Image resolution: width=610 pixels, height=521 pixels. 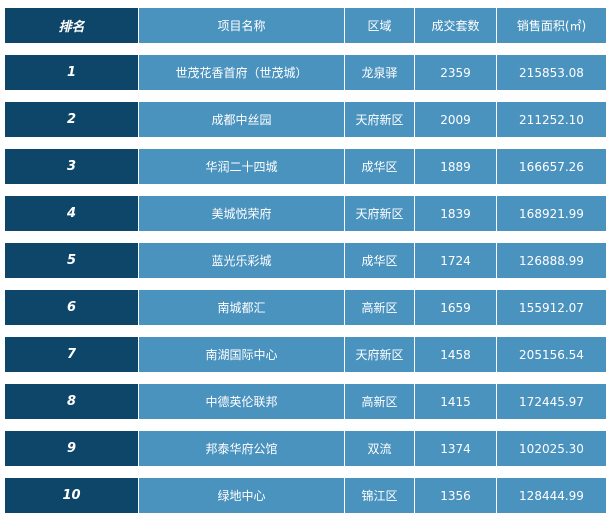 What do you see at coordinates (241, 119) in the screenshot?
I see `project-name-cell: 成都中丝园` at bounding box center [241, 119].